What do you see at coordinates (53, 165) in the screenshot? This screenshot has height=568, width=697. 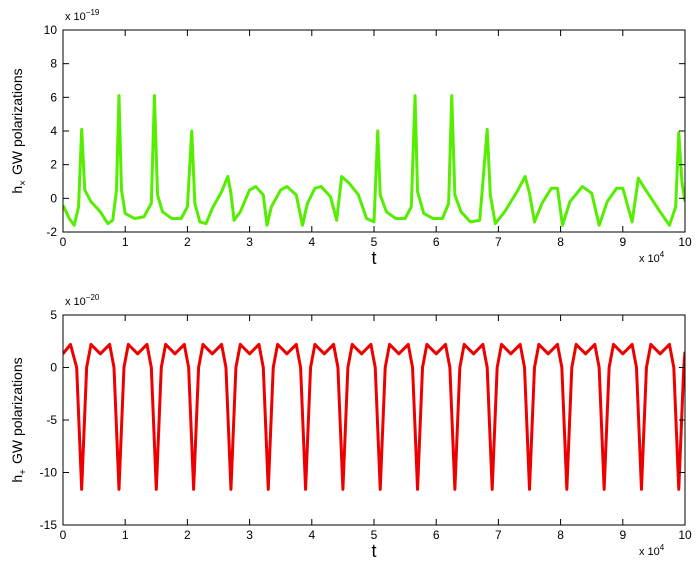 I see `y-tick-label: 2` at bounding box center [53, 165].